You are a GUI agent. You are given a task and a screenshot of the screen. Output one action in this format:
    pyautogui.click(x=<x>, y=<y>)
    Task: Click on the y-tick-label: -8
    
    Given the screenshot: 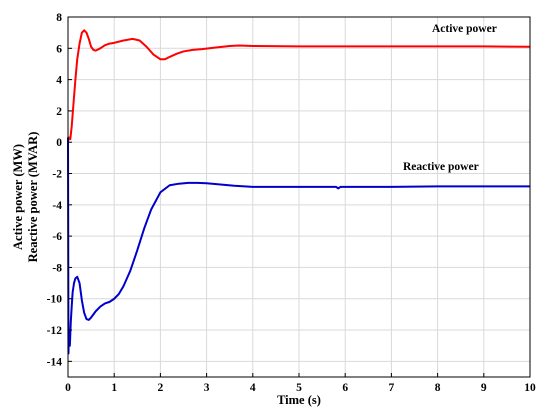 What is the action you would take?
    pyautogui.click(x=57, y=268)
    